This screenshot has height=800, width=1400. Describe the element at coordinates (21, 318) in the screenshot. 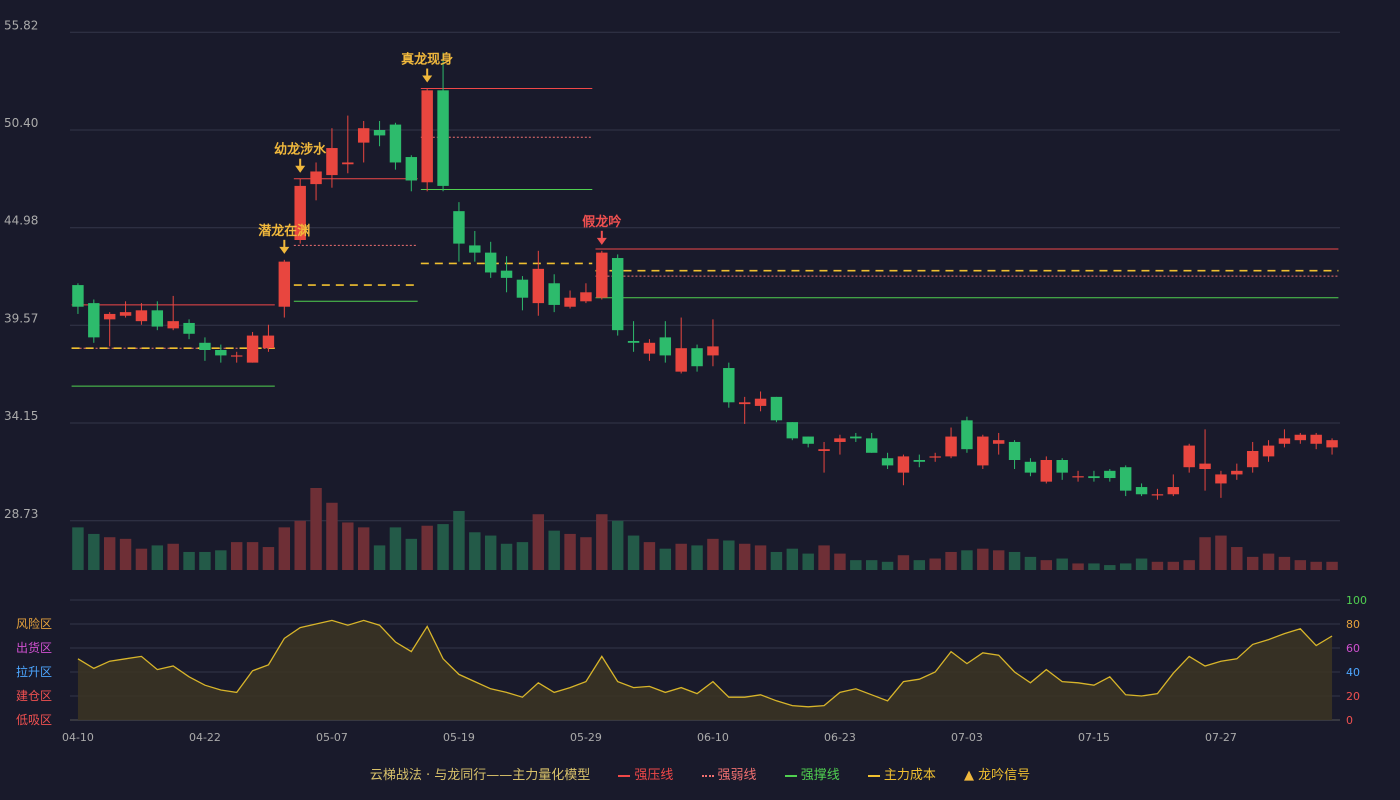

I see `price-tick-label: 39.57` at that location.